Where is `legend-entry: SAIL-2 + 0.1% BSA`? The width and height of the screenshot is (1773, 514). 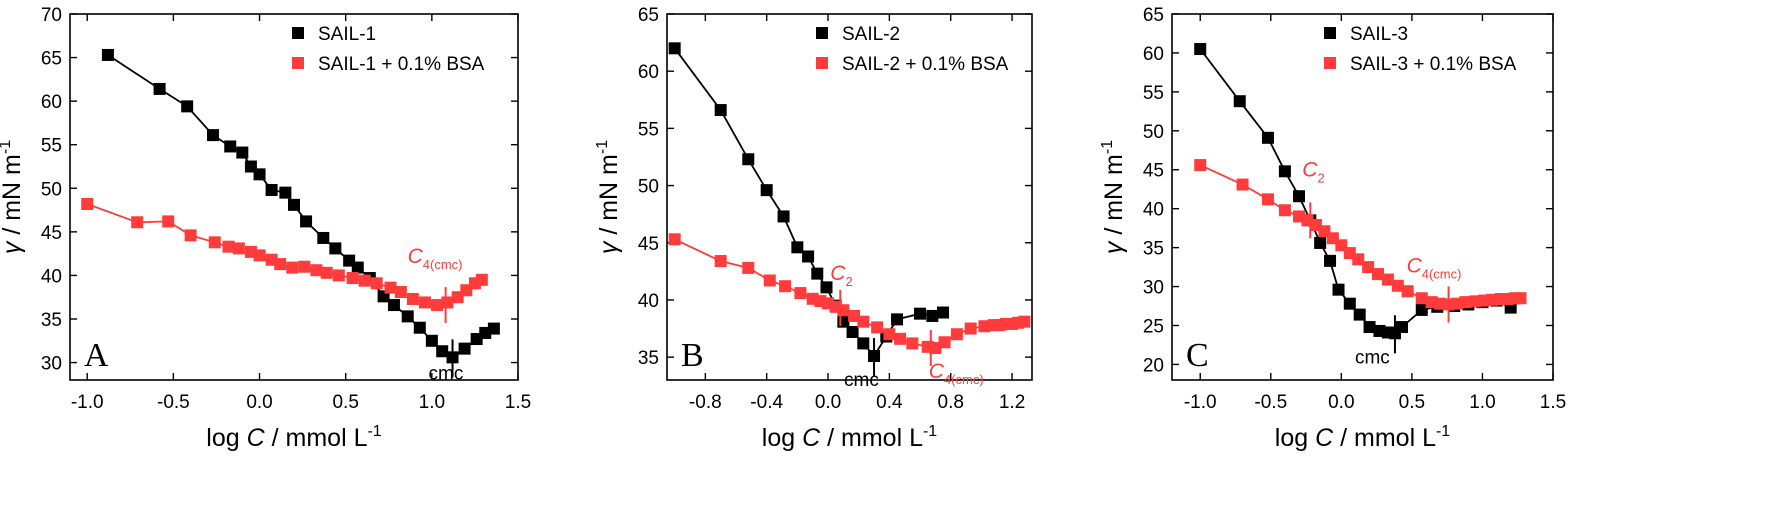
legend-entry: SAIL-2 + 0.1% BSA is located at coordinates (925, 64).